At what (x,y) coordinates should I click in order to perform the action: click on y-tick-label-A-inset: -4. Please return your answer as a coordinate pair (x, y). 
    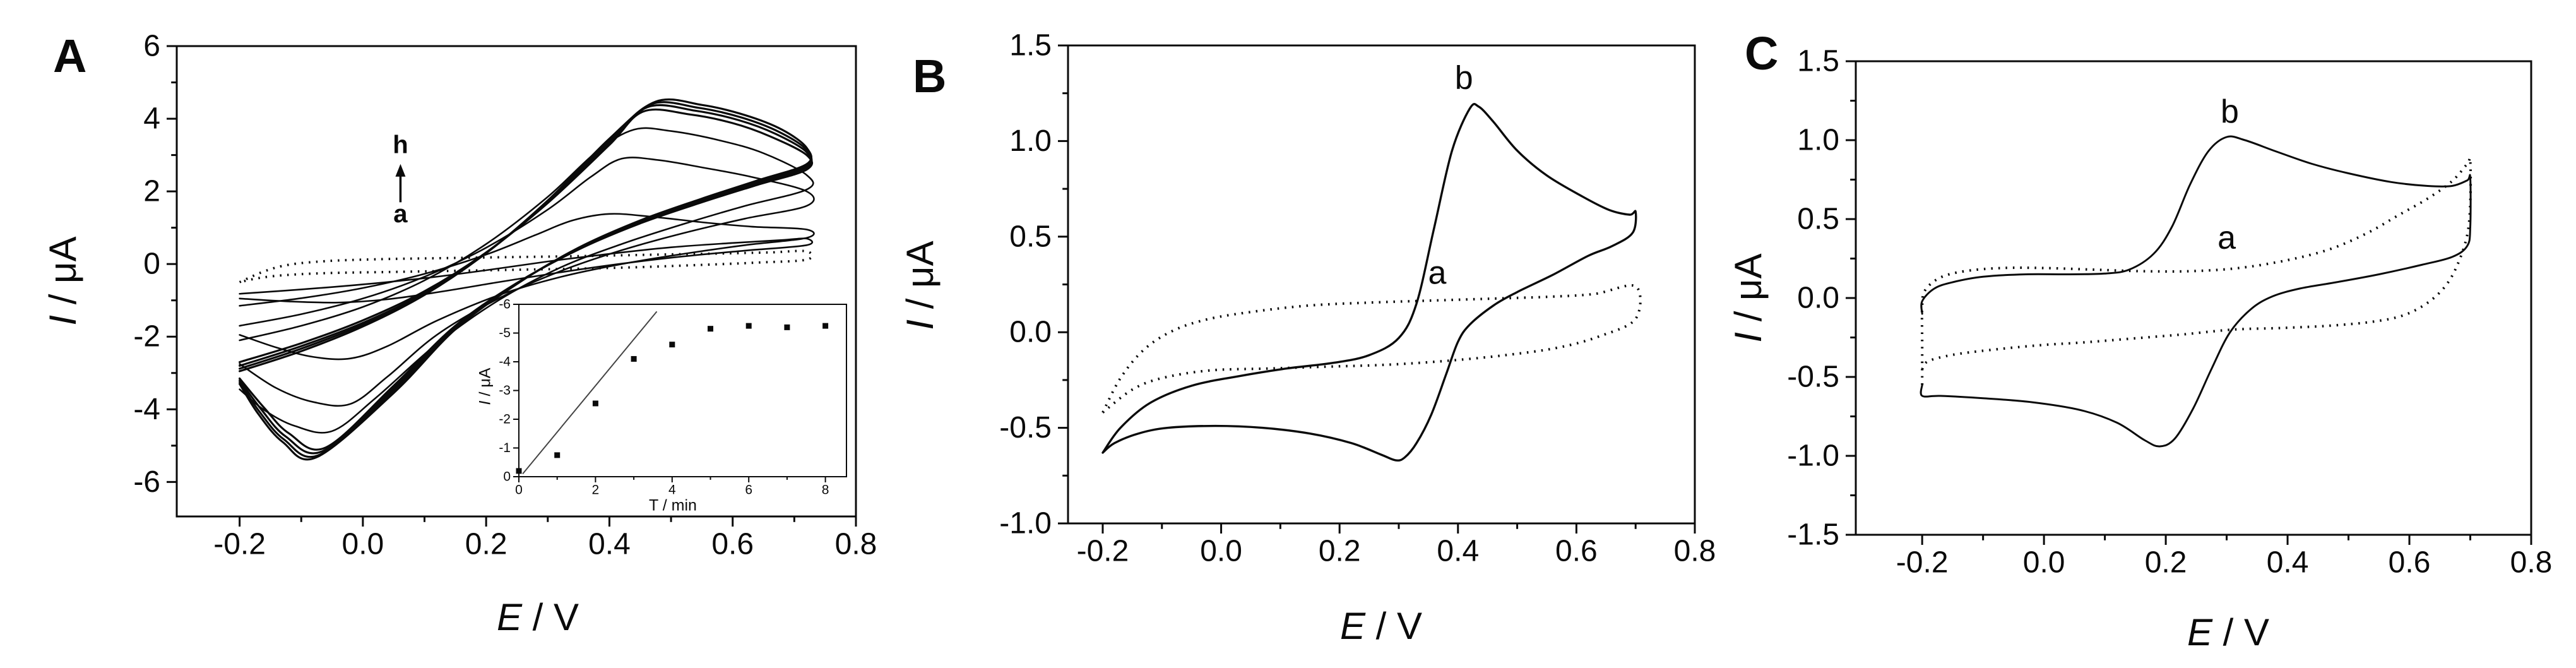
    Looking at the image, I should click on (505, 362).